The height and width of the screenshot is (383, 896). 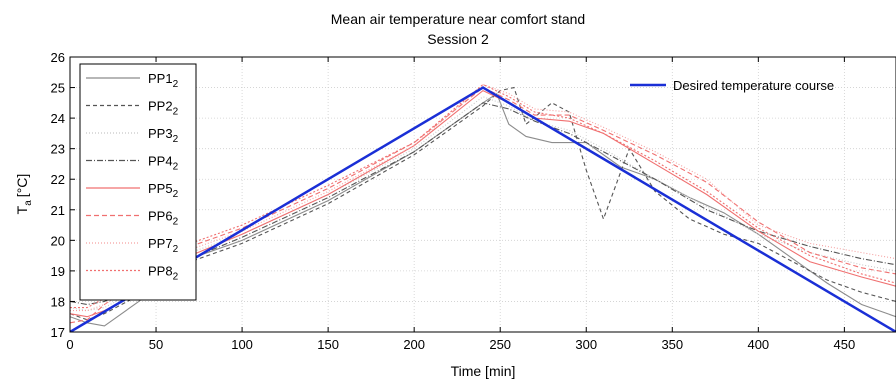 What do you see at coordinates (58, 149) in the screenshot?
I see `y-tick-label: 23` at bounding box center [58, 149].